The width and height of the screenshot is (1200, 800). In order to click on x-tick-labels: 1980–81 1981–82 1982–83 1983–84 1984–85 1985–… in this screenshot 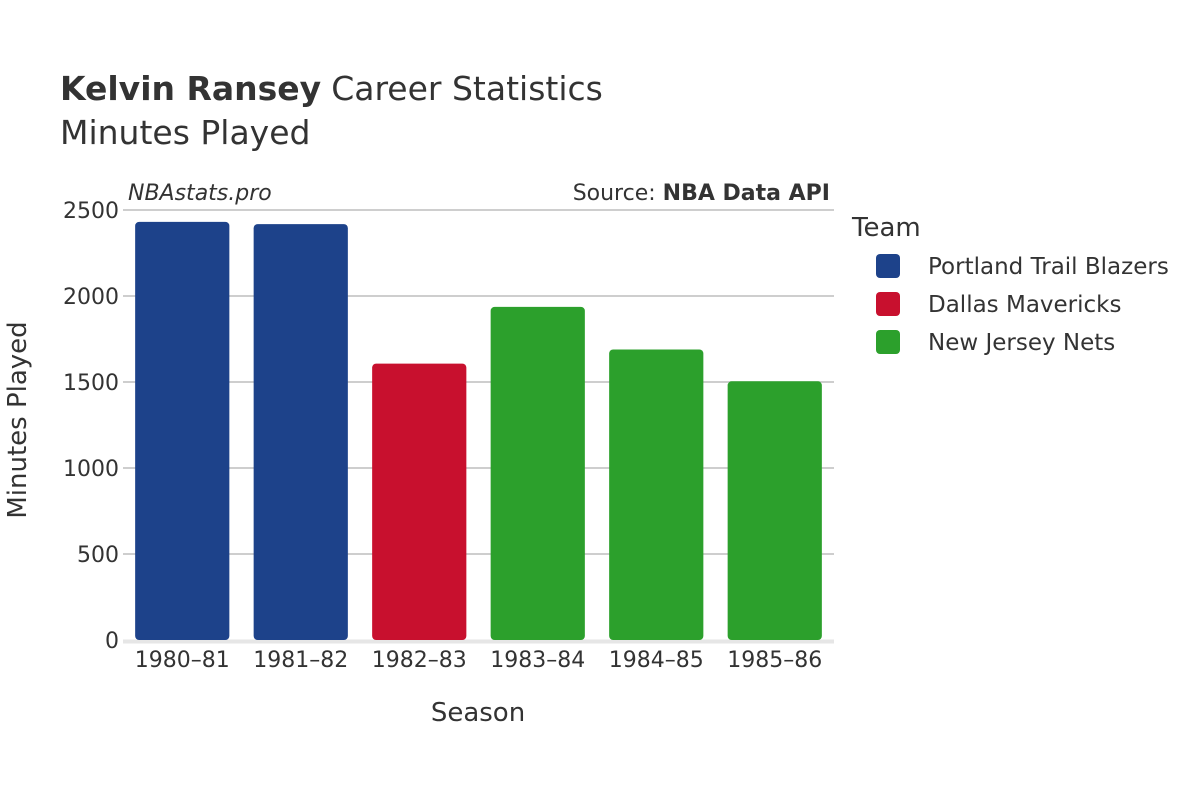, I will do `click(478, 660)`.